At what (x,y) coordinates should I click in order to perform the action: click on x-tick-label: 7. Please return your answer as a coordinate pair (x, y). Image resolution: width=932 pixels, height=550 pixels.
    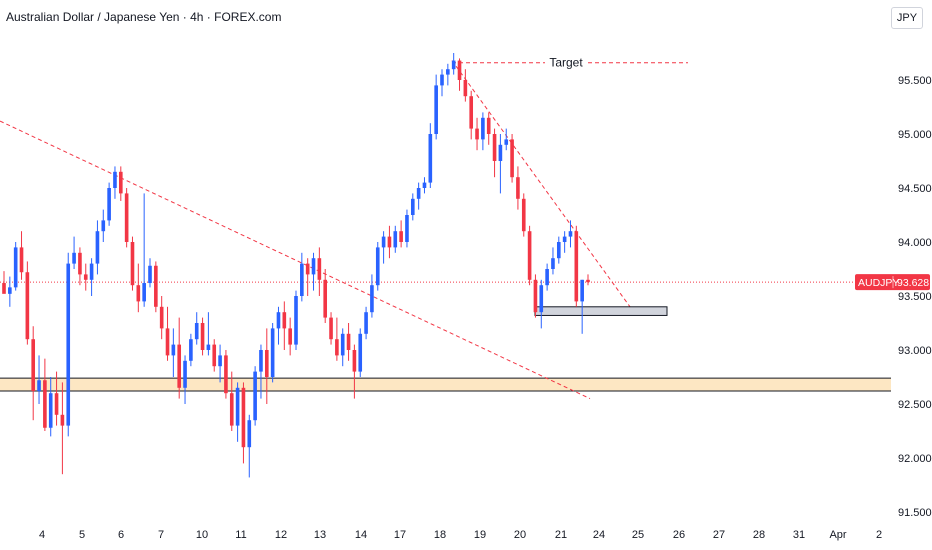
    Looking at the image, I should click on (161, 535).